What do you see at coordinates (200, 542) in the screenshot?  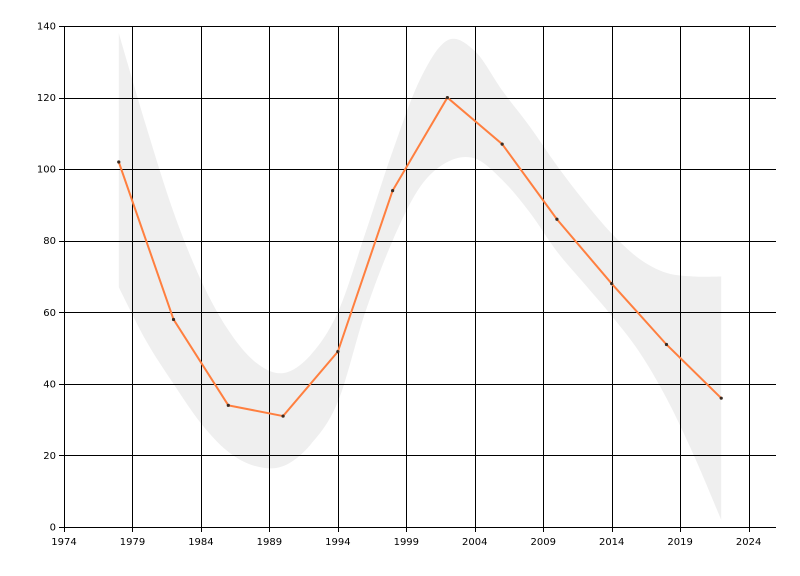 I see `x-tick-label: 1984` at bounding box center [200, 542].